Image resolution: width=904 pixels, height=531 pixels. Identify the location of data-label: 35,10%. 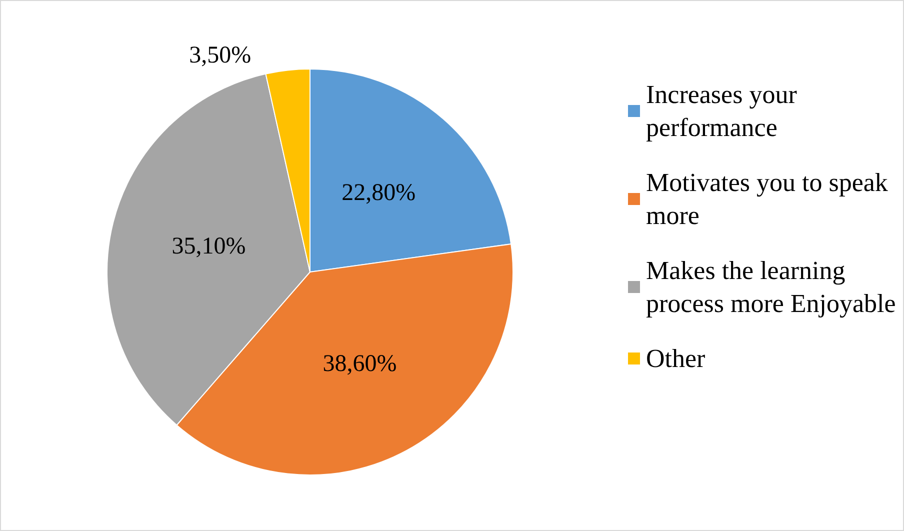
(209, 246).